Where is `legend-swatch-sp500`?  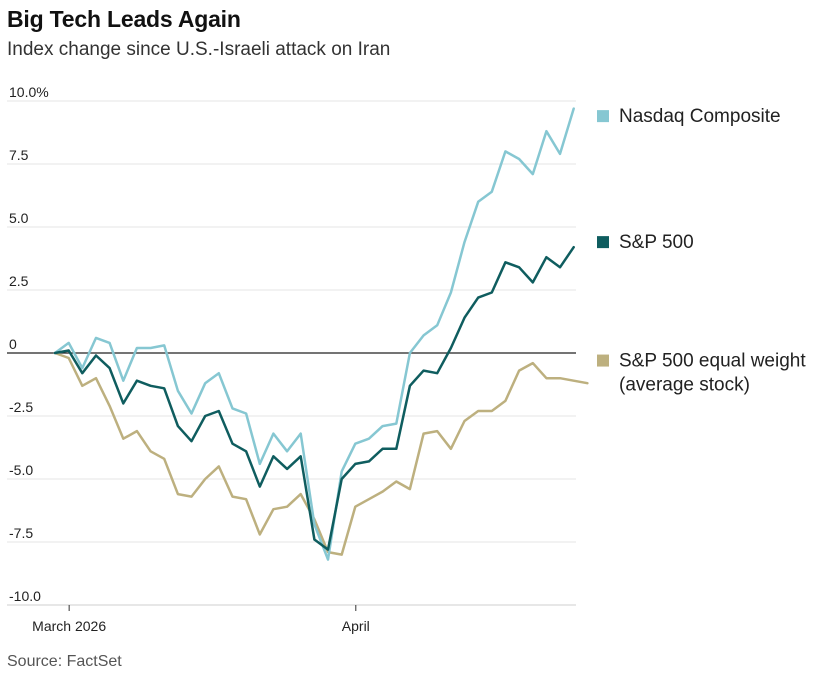 legend-swatch-sp500 is located at coordinates (603, 242).